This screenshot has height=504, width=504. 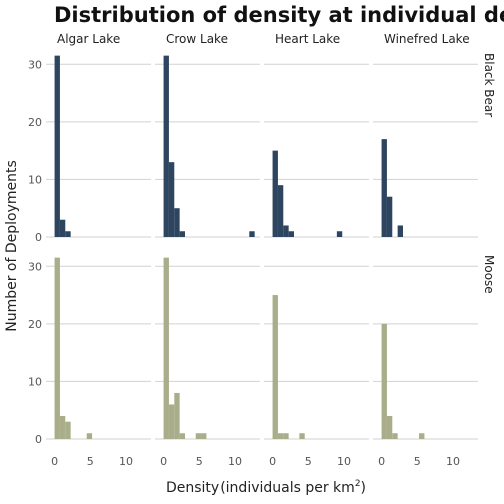 I want to click on strip-label-crow-lake: Crow Lake, so click(x=197, y=39).